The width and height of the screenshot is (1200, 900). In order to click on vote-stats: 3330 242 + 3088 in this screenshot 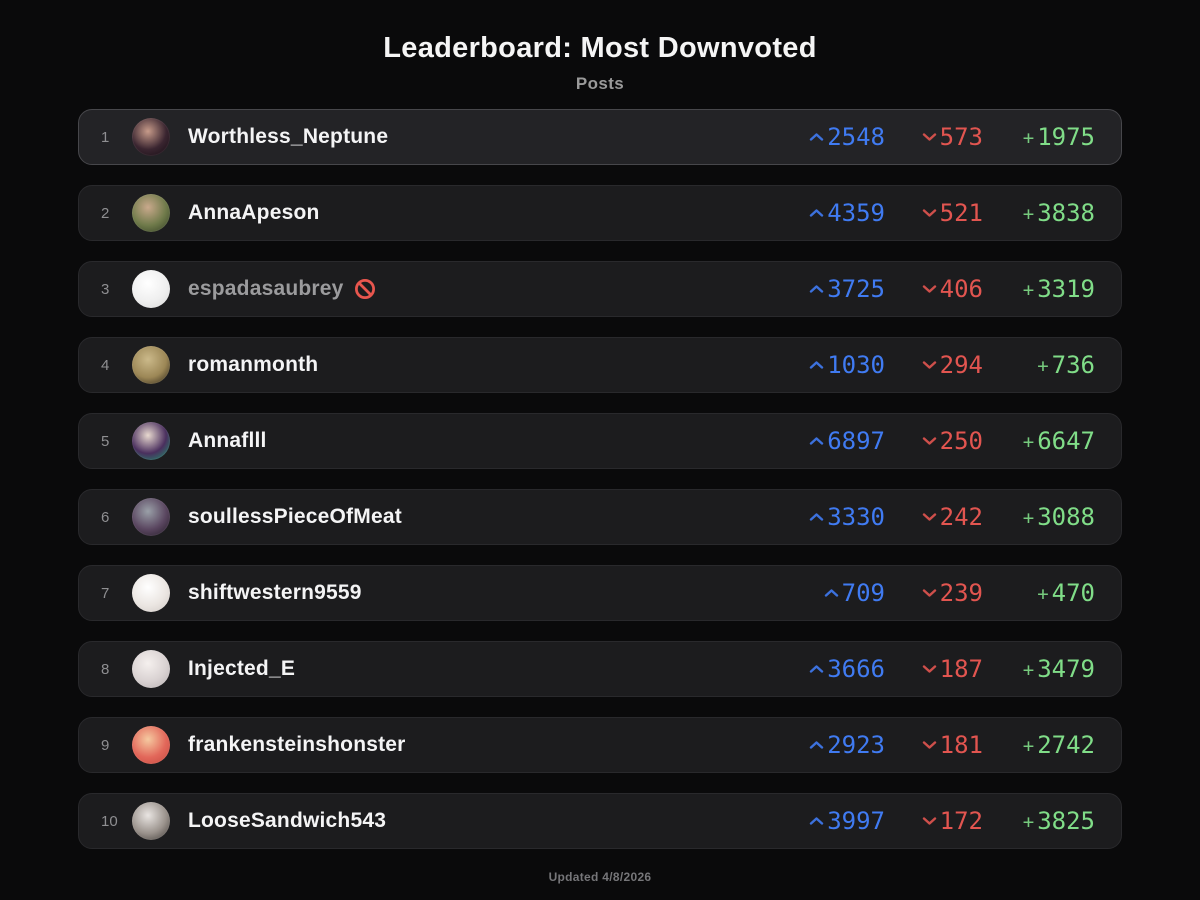, I will do `click(942, 517)`.